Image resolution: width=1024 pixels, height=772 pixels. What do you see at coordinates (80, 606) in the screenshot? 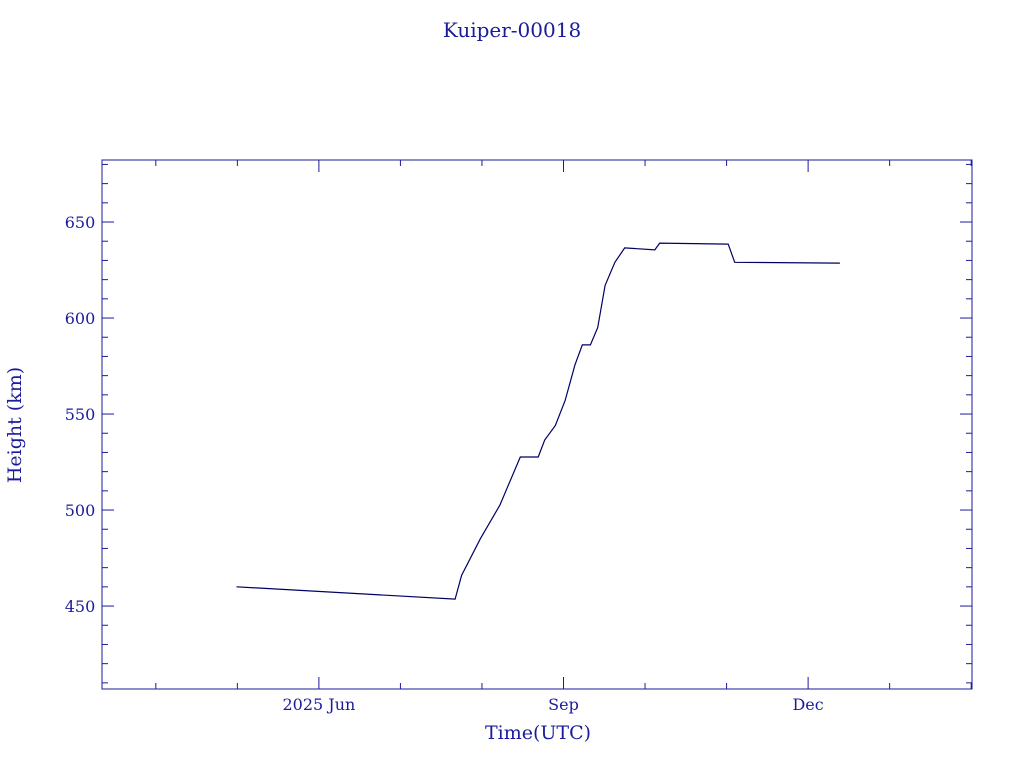
I see `y-tick-label: 450` at bounding box center [80, 606].